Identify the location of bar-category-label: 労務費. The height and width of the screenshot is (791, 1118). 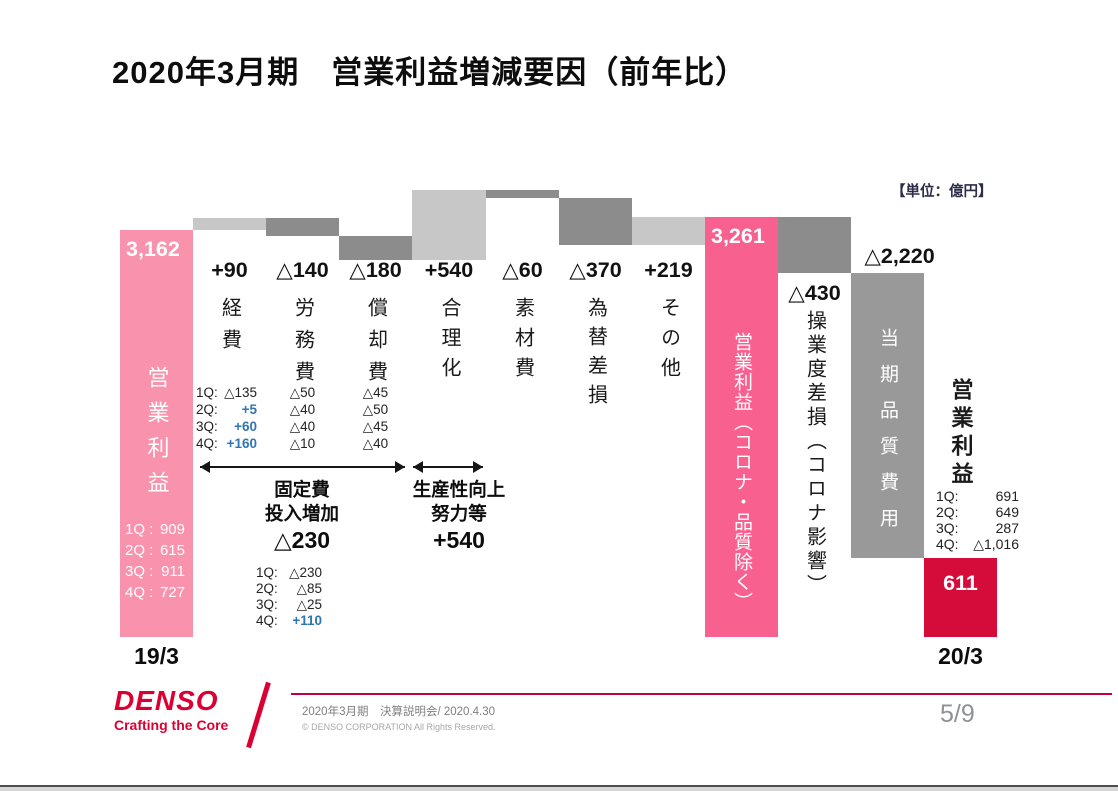
(302, 345).